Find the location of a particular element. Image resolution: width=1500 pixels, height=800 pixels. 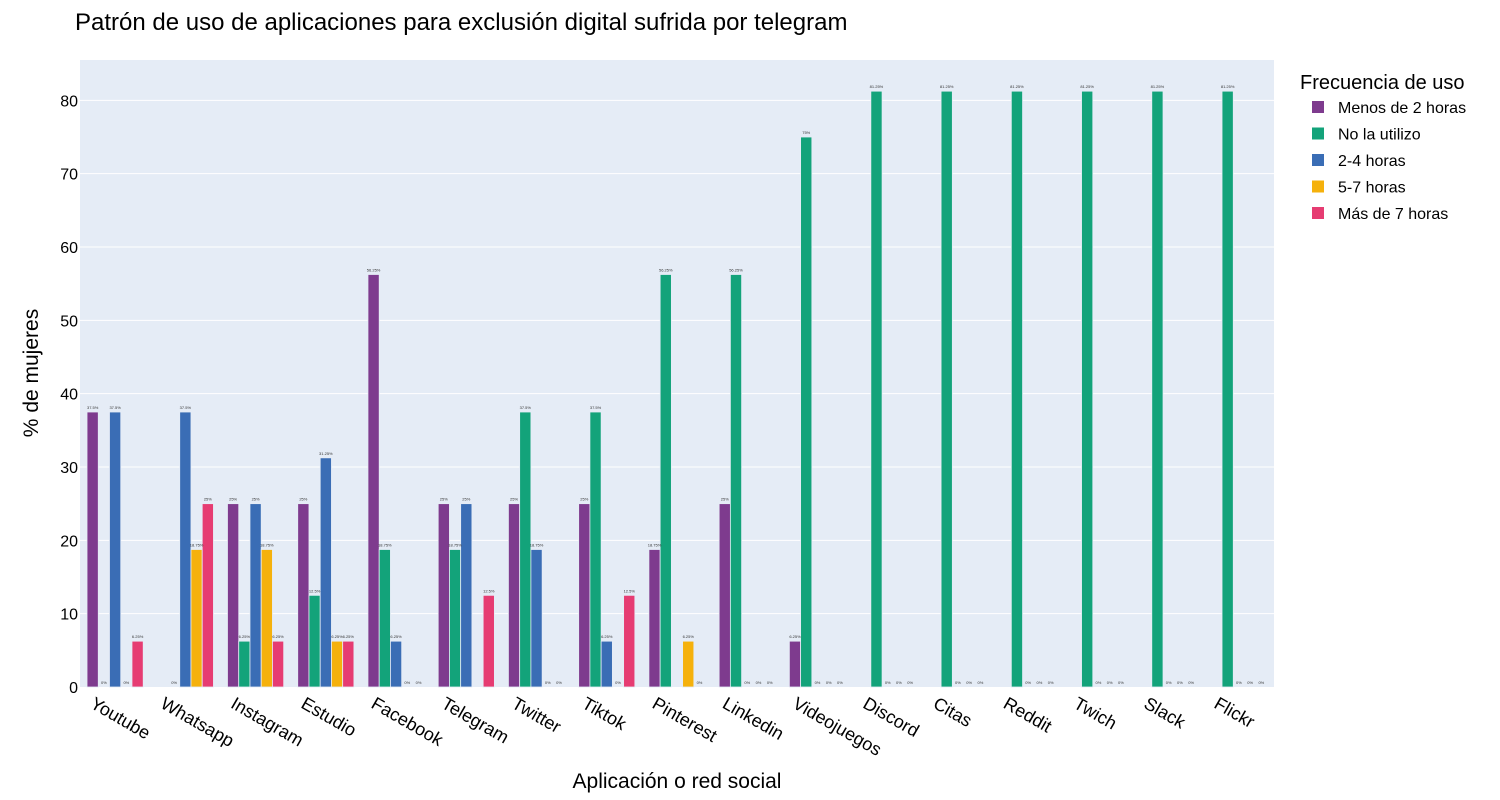

bar-data-label: 12.5% is located at coordinates (489, 590).